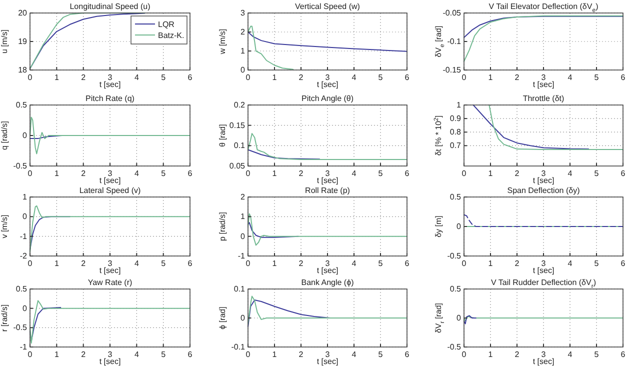 The height and width of the screenshot is (371, 630). What do you see at coordinates (110, 282) in the screenshot?
I see `chart-title: Yaw Rate (r)` at bounding box center [110, 282].